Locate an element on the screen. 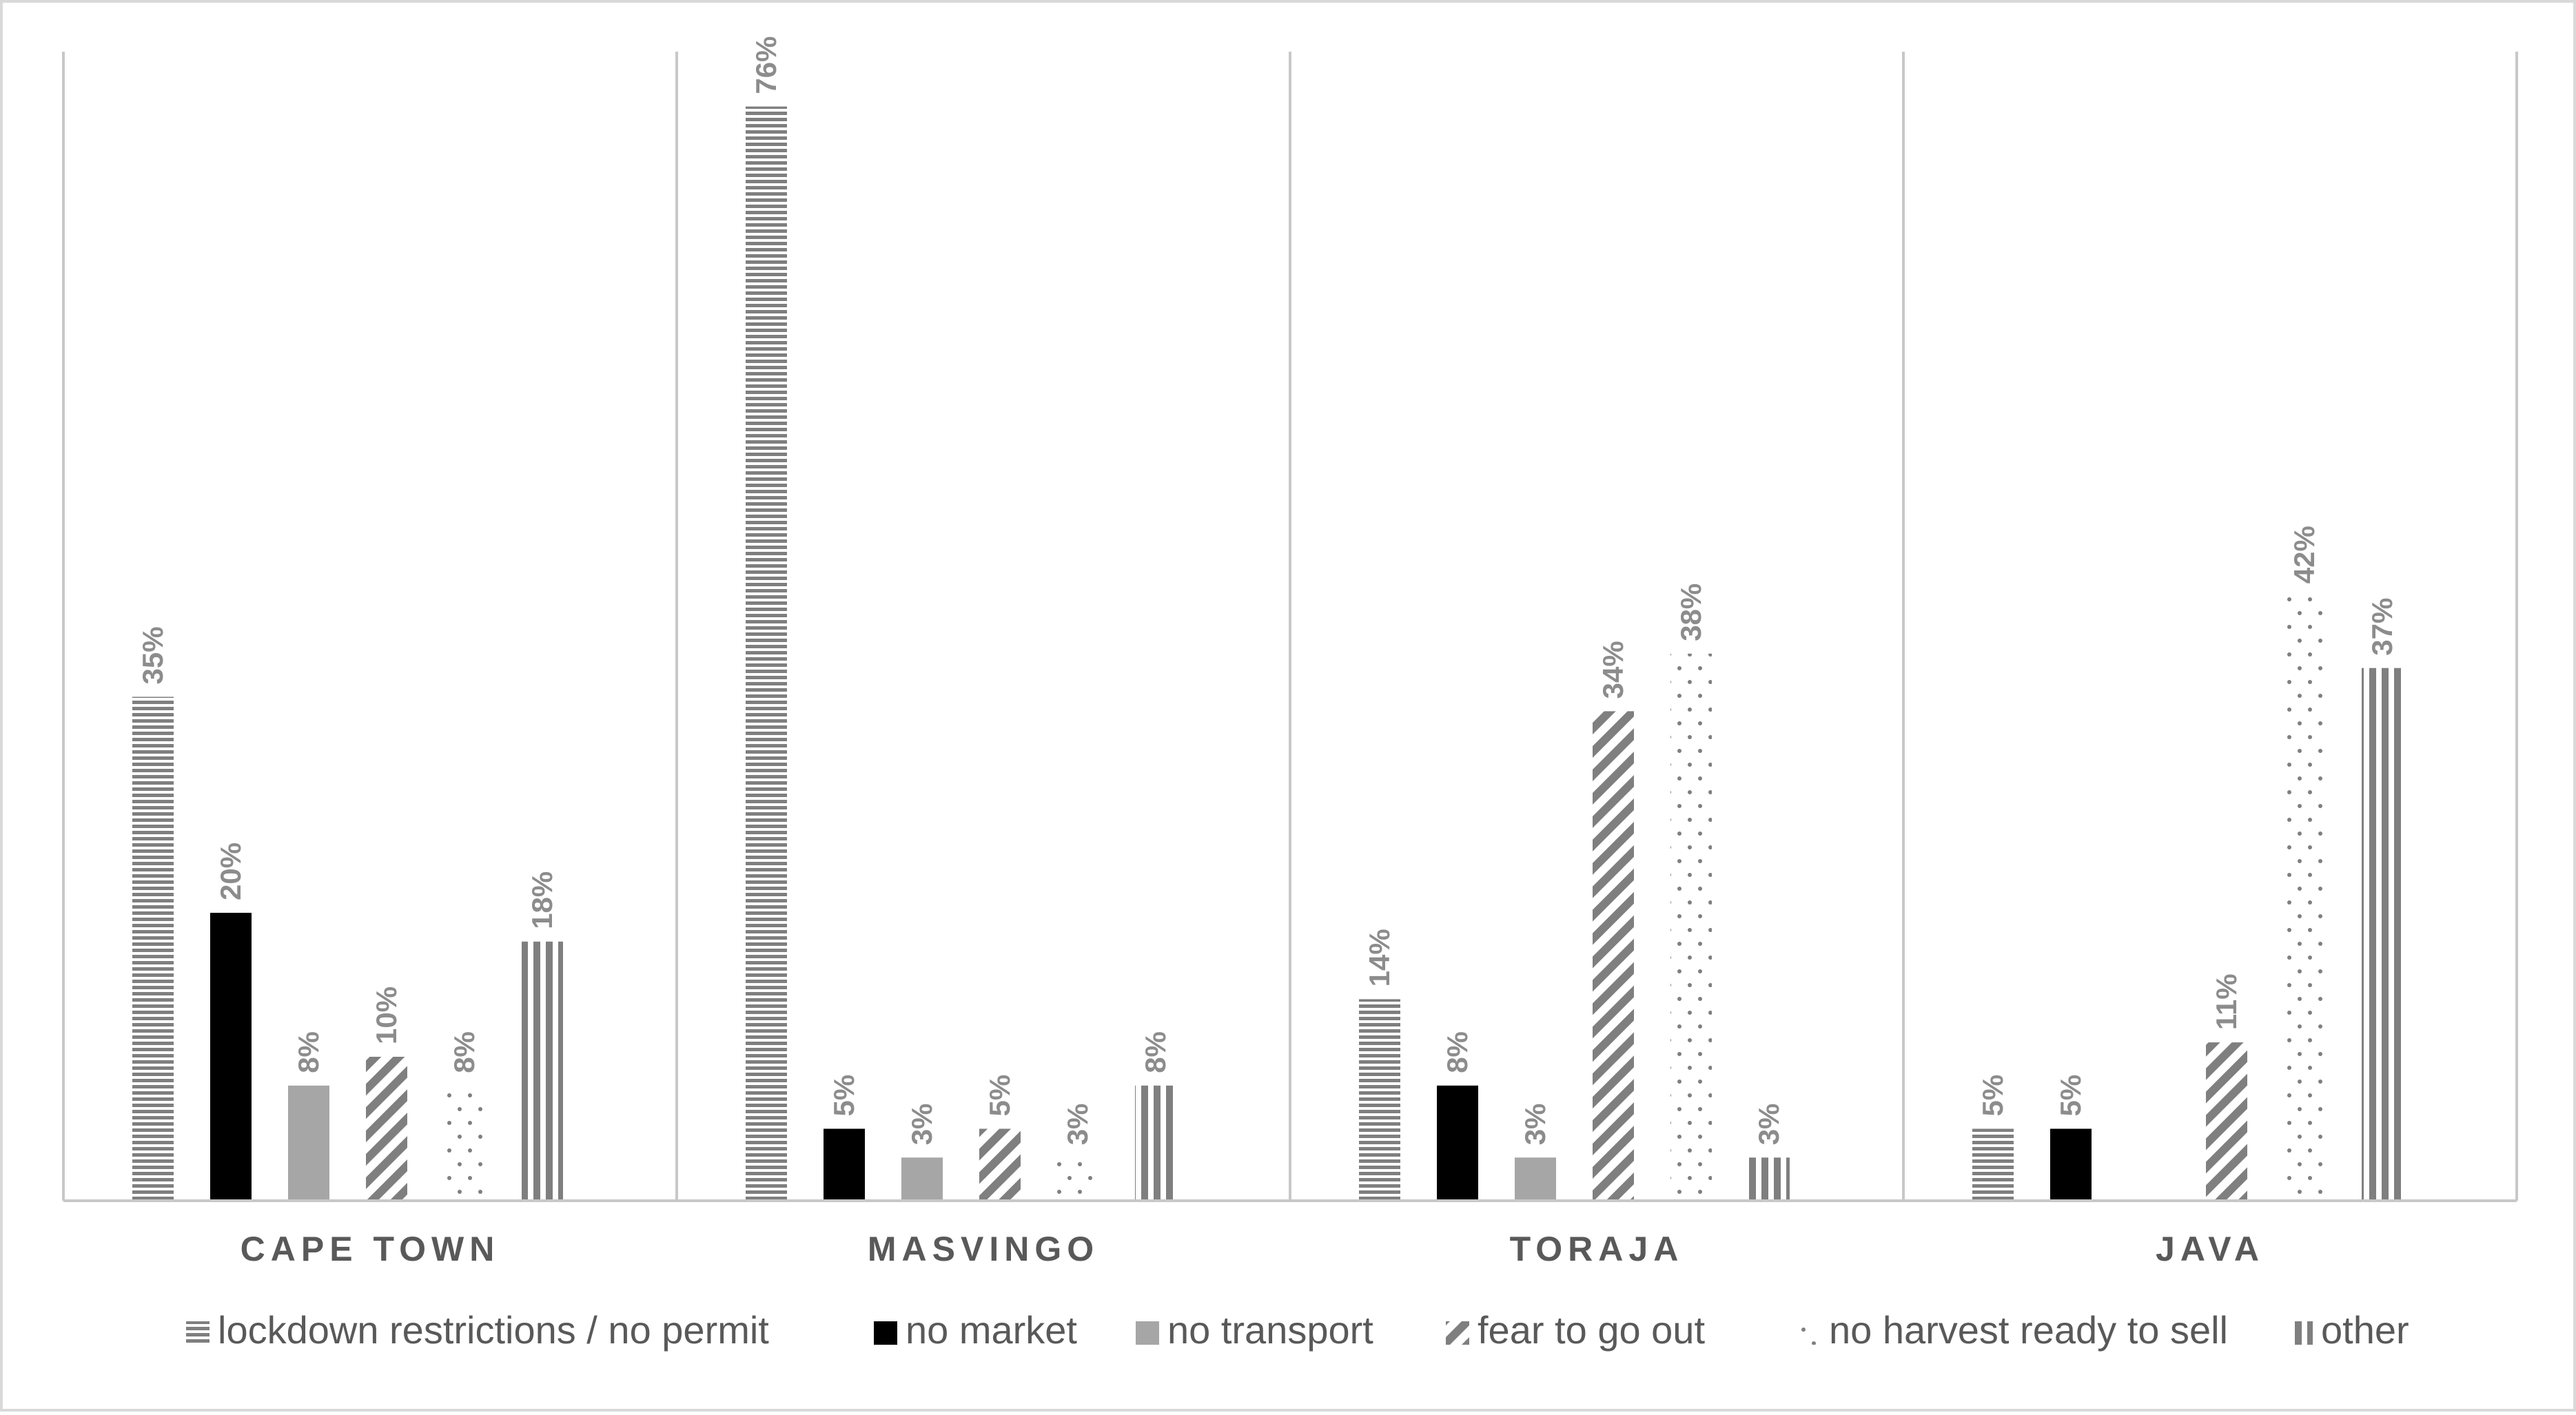 The image size is (2576, 1415). legend-swatch-no-market is located at coordinates (885, 1333).